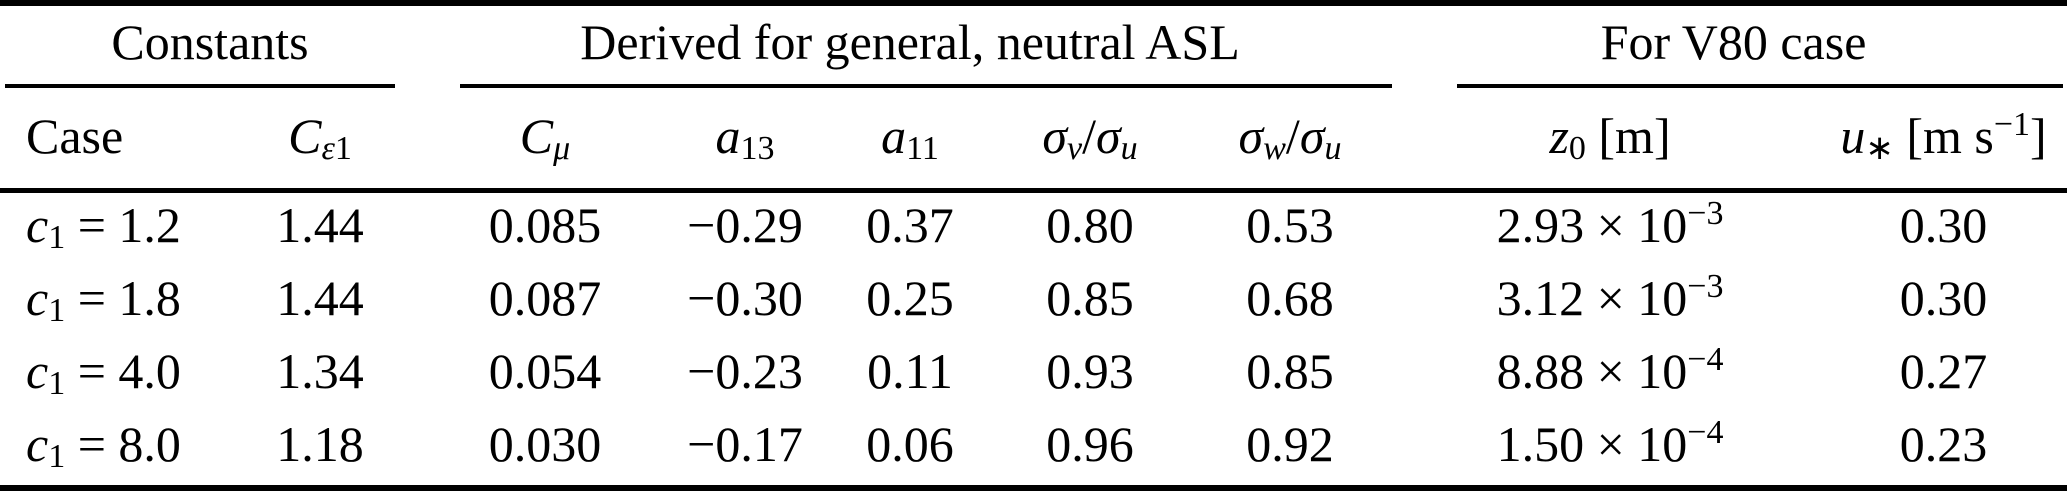 This screenshot has height=491, width=2067. Describe the element at coordinates (1290, 297) in the screenshot. I see `value-cell-sigma-w-over-u: 0.68` at that location.